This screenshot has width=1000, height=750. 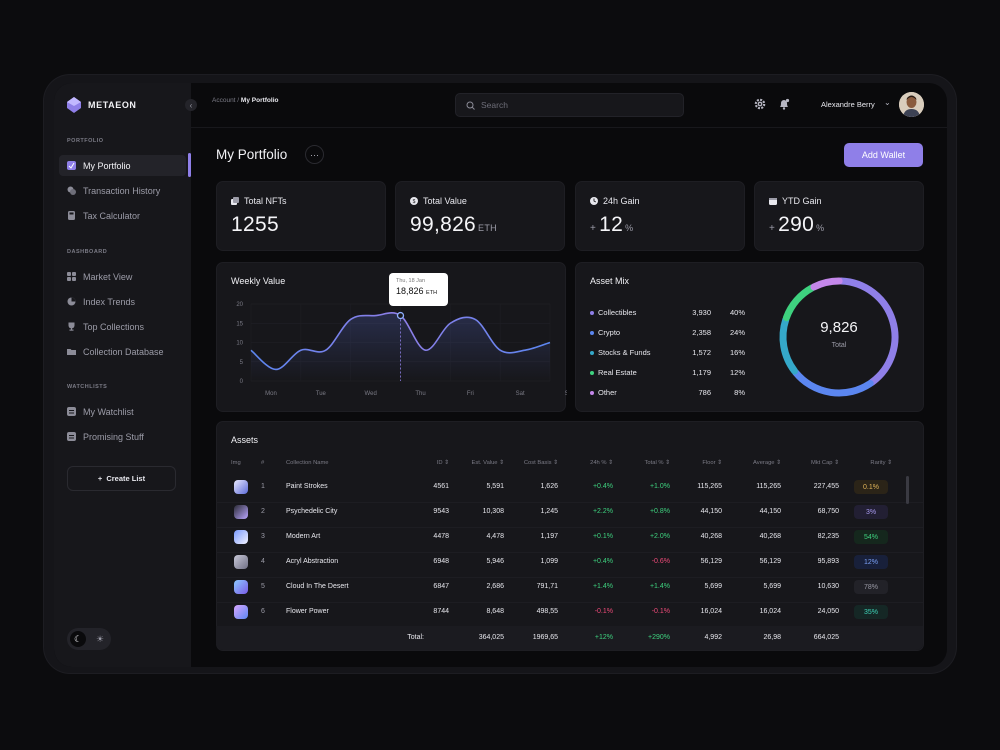 I want to click on user-name: Alexandre Berry, so click(x=848, y=104).